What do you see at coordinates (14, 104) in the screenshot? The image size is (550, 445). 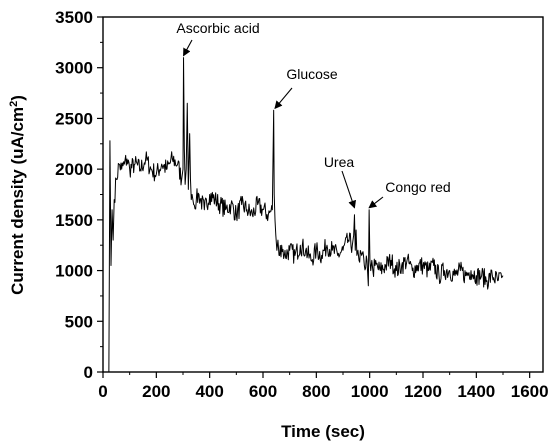 I see `y-axis-label-superscript: 2` at bounding box center [14, 104].